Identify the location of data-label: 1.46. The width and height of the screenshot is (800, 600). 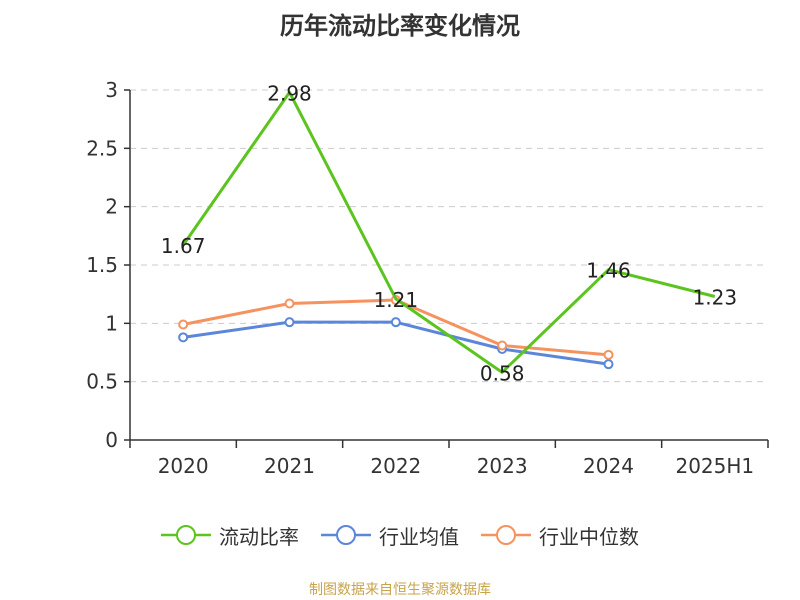
(608, 271).